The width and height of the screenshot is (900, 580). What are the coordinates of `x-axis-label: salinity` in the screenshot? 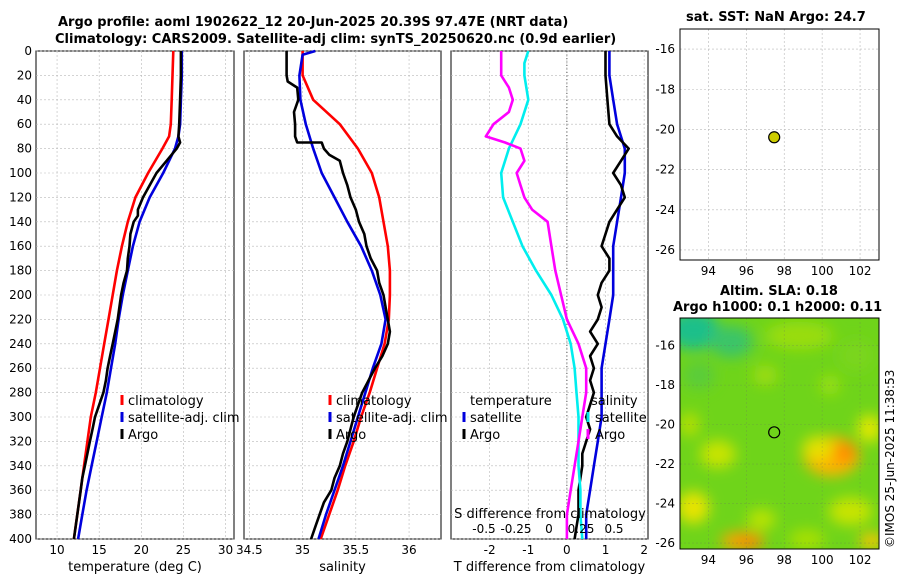 It's located at (342, 567).